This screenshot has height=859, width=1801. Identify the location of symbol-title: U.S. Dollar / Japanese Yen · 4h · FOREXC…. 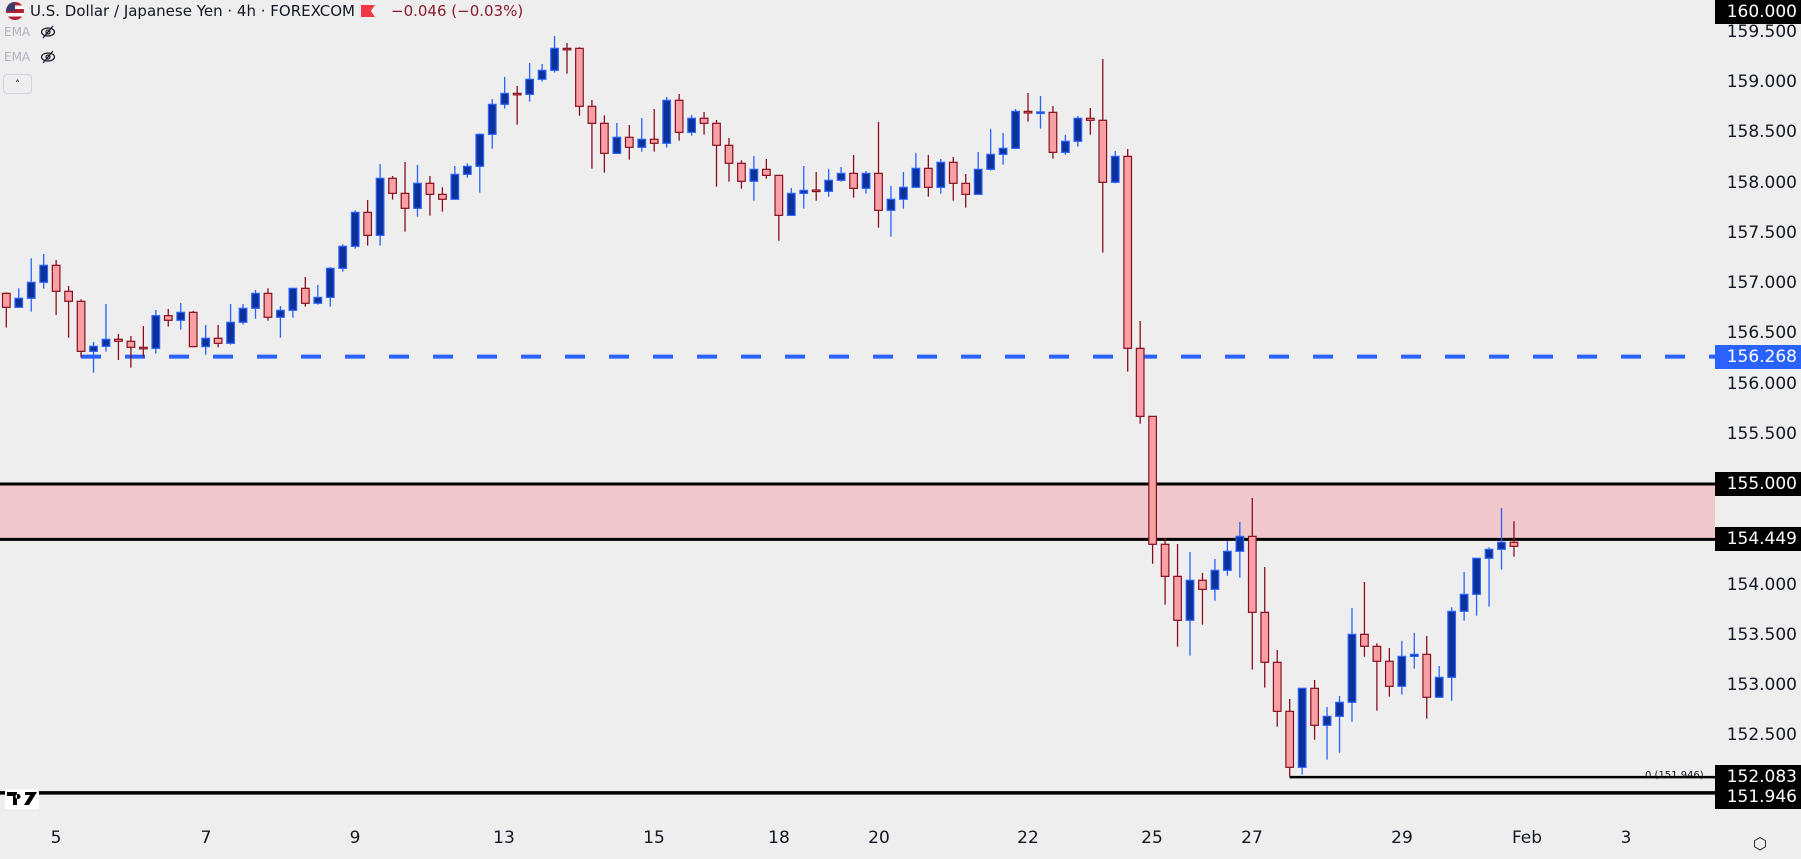
(192, 11).